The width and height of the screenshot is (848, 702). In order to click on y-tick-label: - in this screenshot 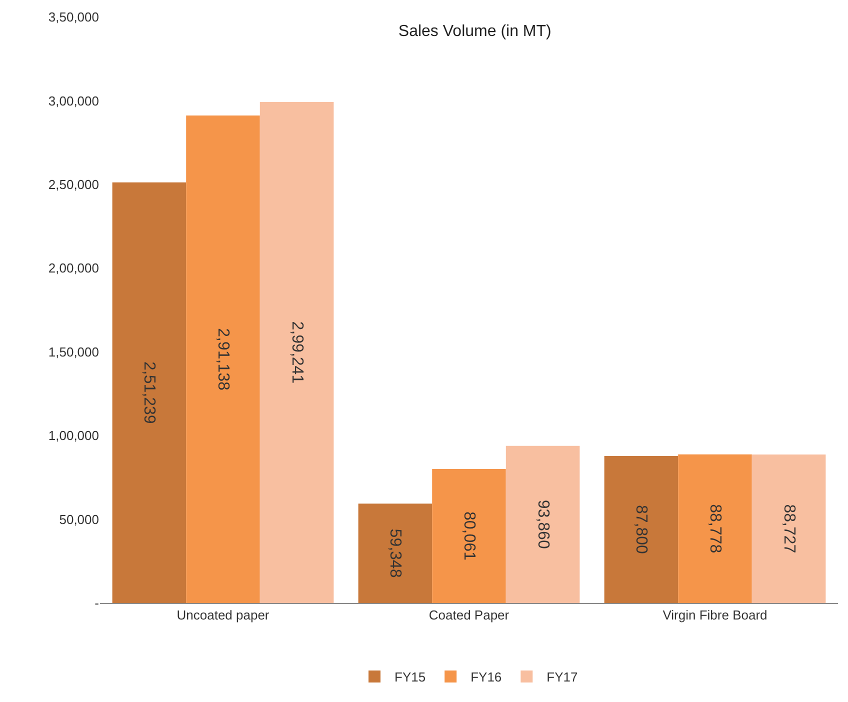, I will do `click(96, 603)`.